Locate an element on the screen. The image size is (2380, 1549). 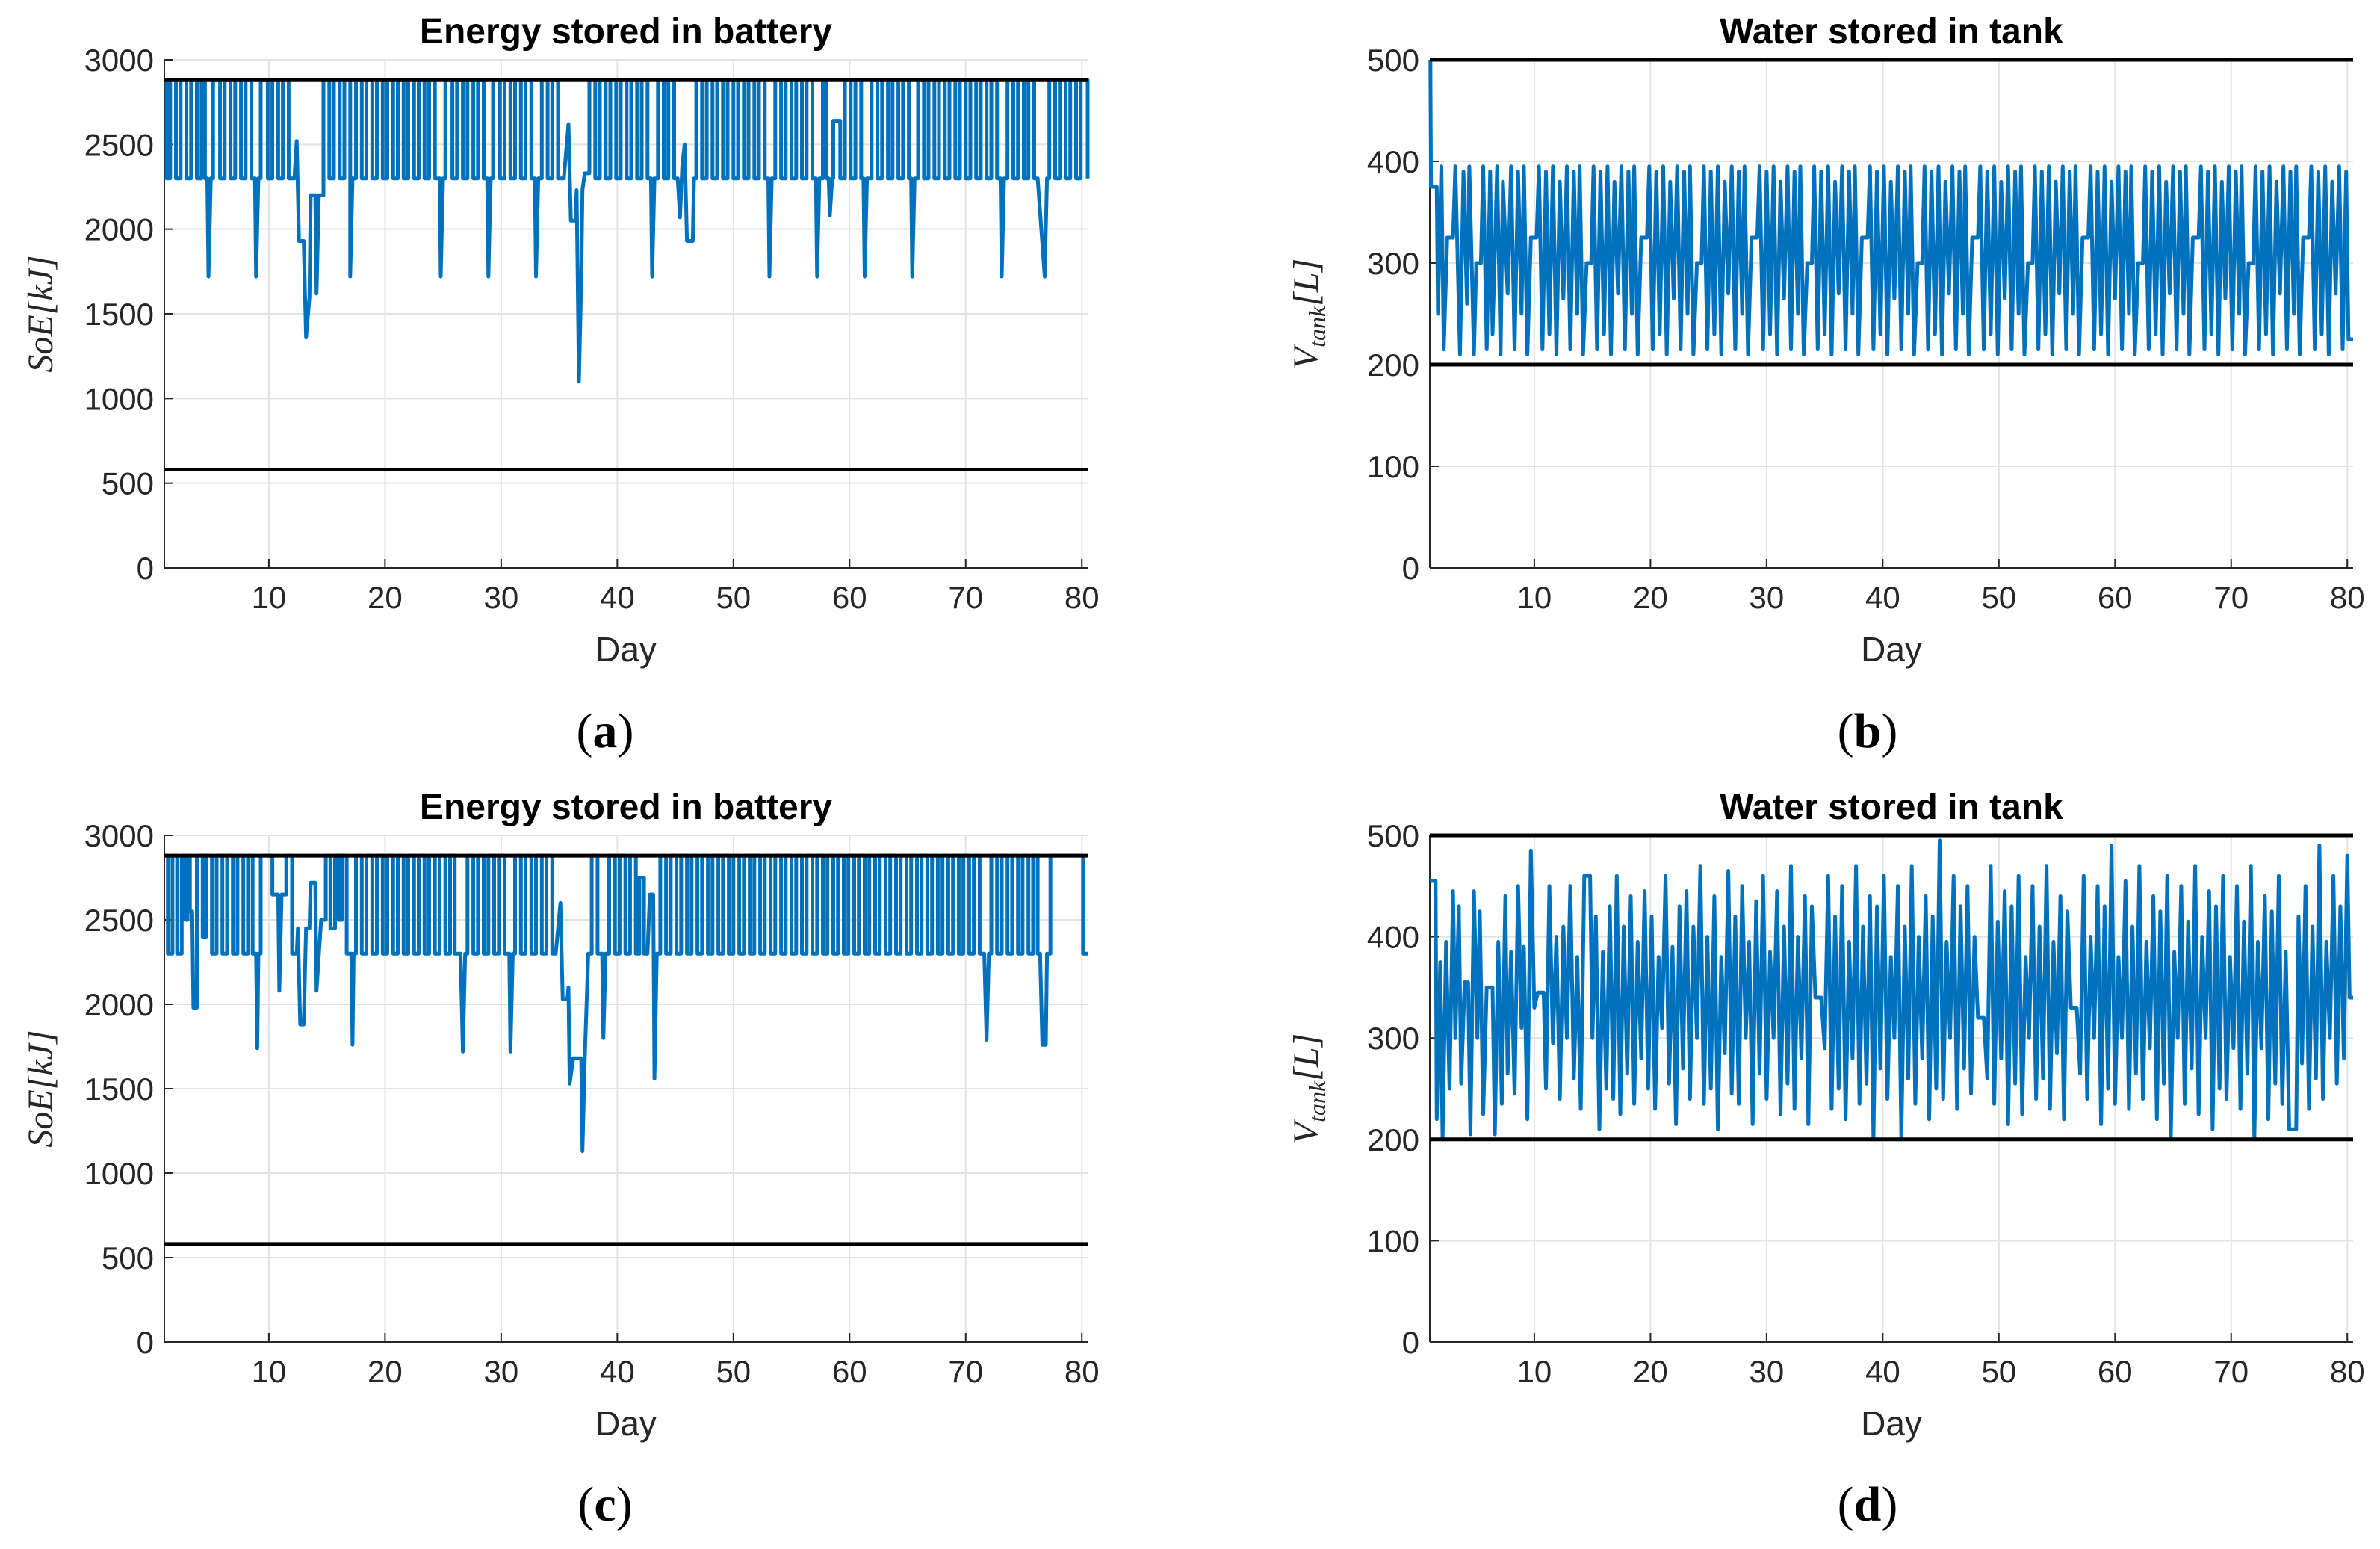
panel-label-d: (d) is located at coordinates (1868, 1504).